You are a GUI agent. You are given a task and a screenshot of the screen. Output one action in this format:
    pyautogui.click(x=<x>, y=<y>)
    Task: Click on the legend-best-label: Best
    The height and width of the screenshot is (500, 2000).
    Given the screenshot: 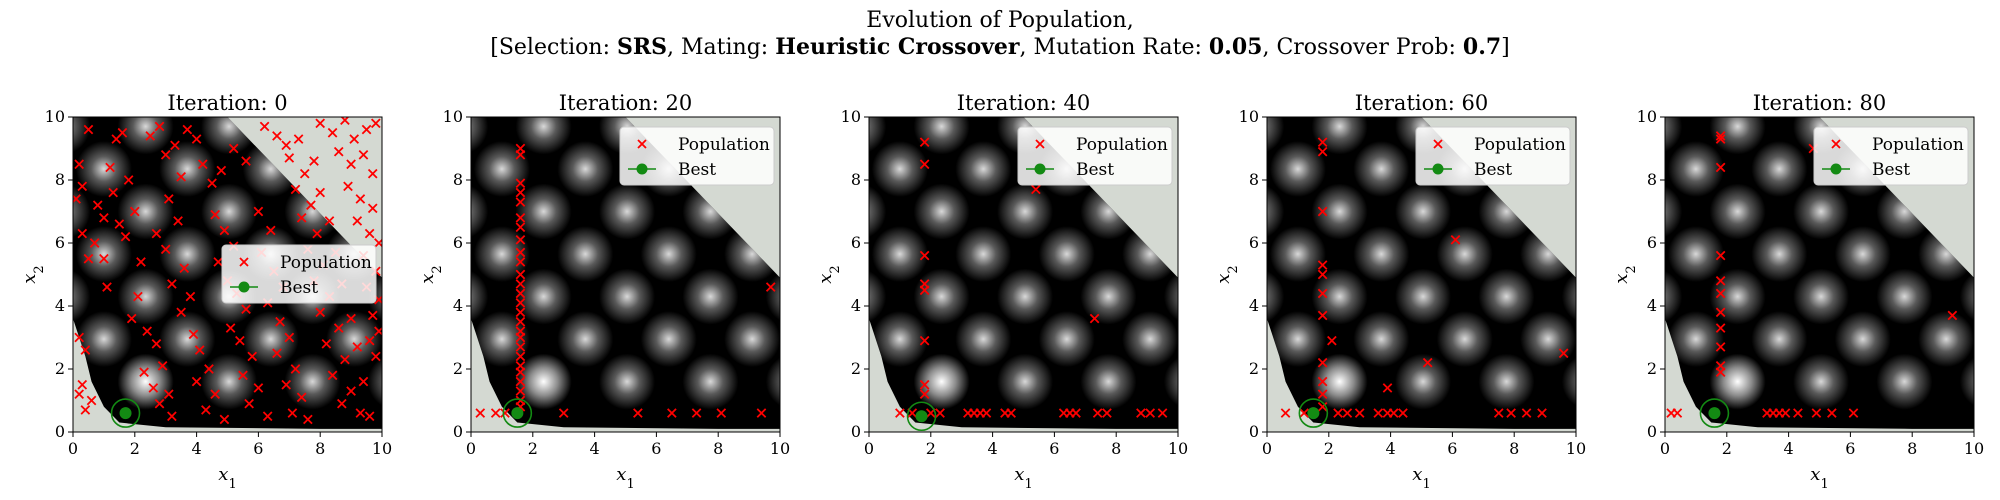 What is the action you would take?
    pyautogui.click(x=1095, y=170)
    